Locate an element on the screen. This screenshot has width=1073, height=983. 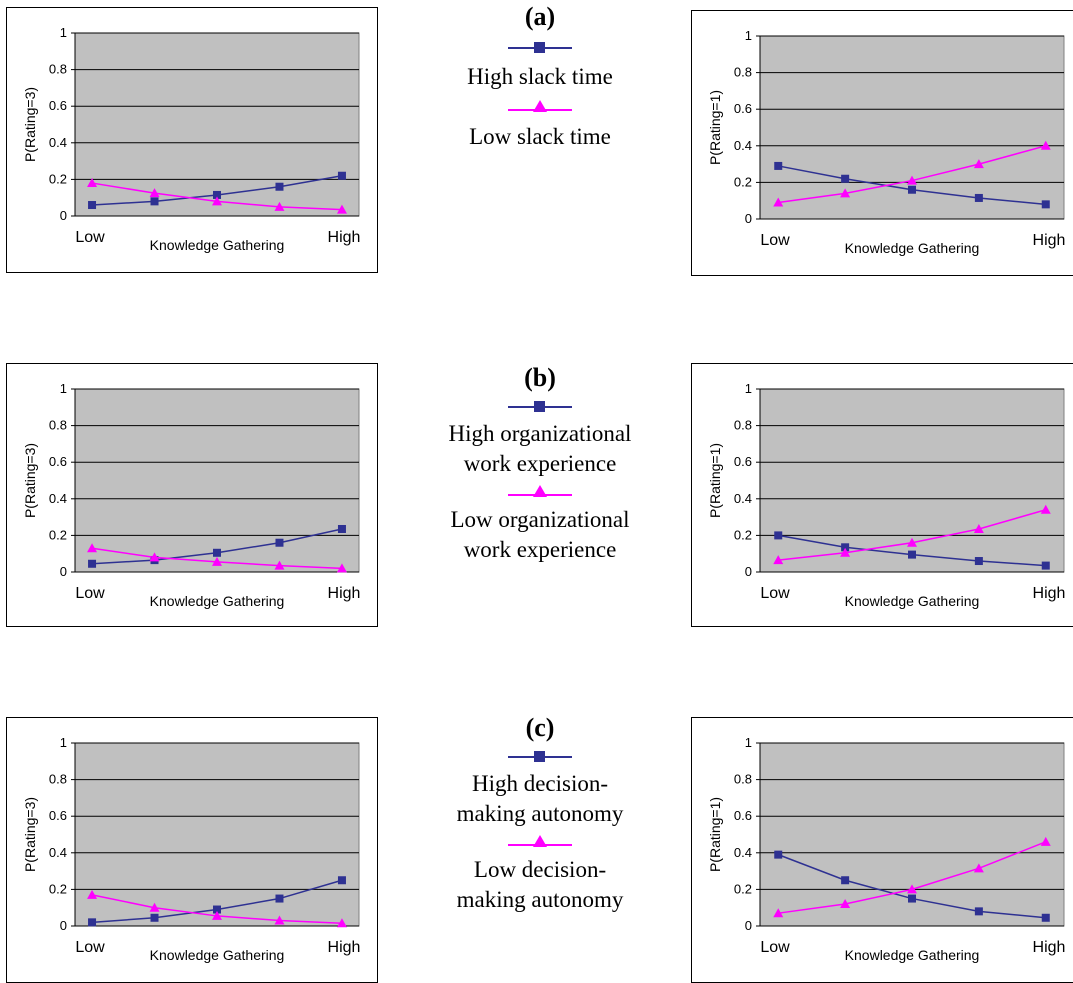
legend-c-high-marker is located at coordinates (540, 756).